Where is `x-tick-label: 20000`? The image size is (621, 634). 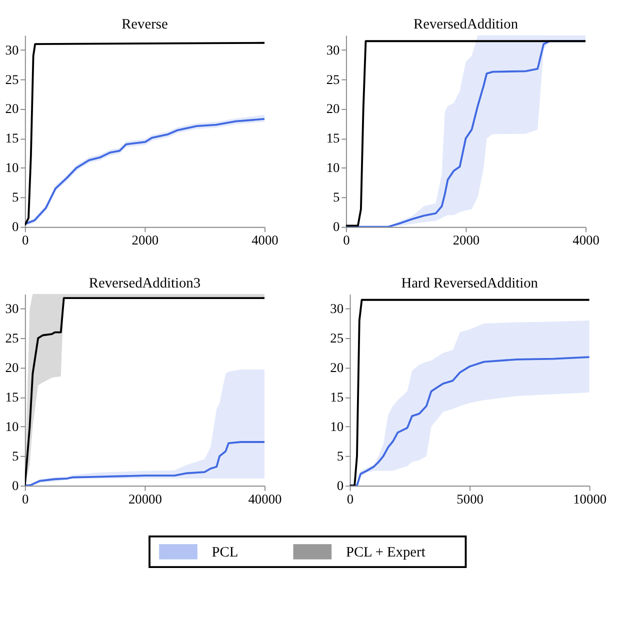
x-tick-label: 20000 is located at coordinates (145, 498).